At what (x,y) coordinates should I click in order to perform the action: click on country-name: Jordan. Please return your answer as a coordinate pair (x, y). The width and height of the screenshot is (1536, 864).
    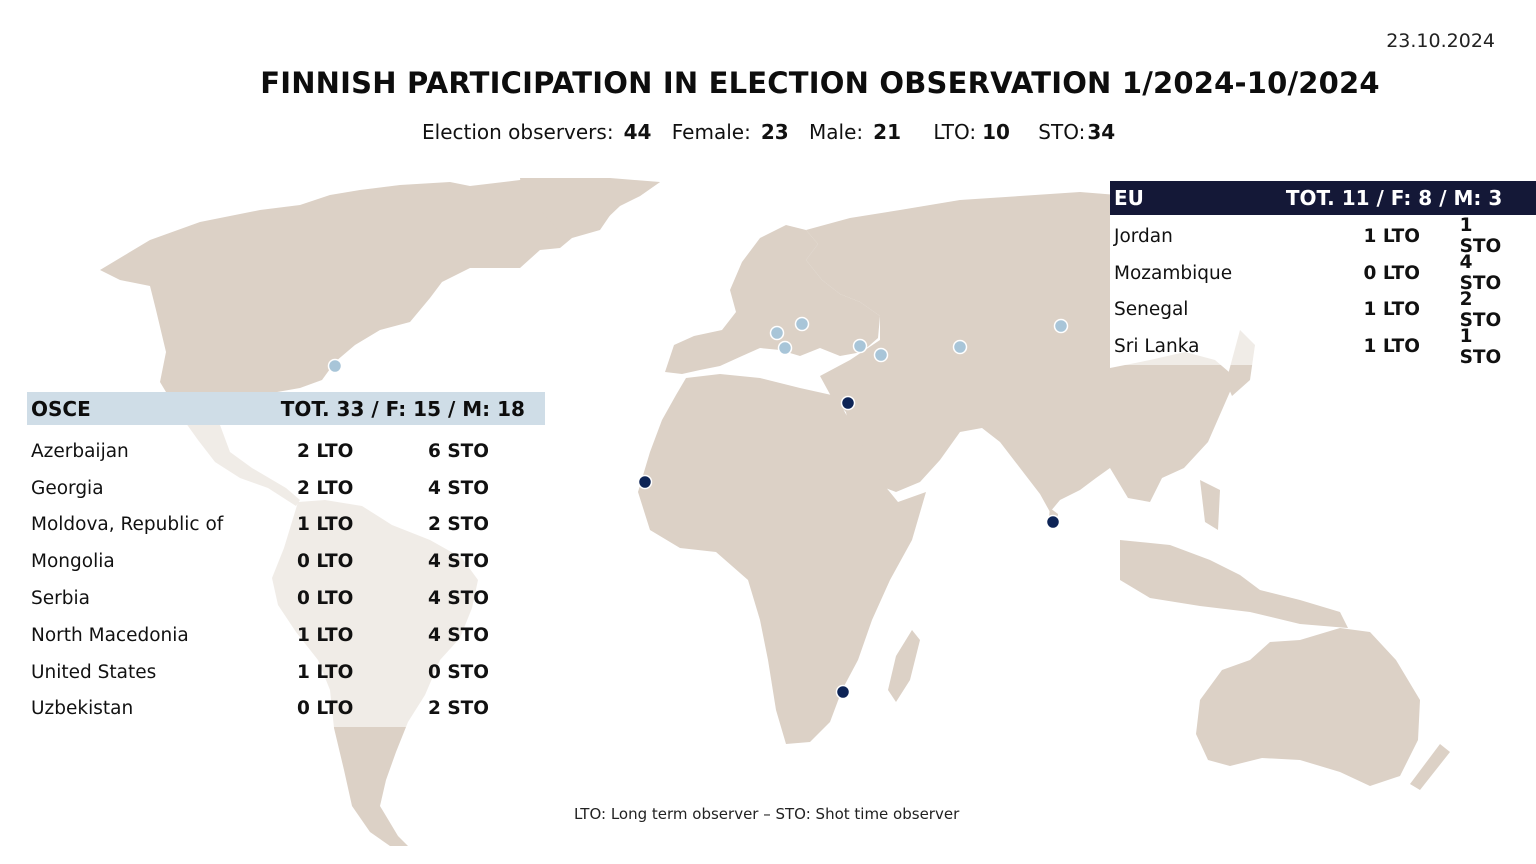
    Looking at the image, I should click on (1143, 236).